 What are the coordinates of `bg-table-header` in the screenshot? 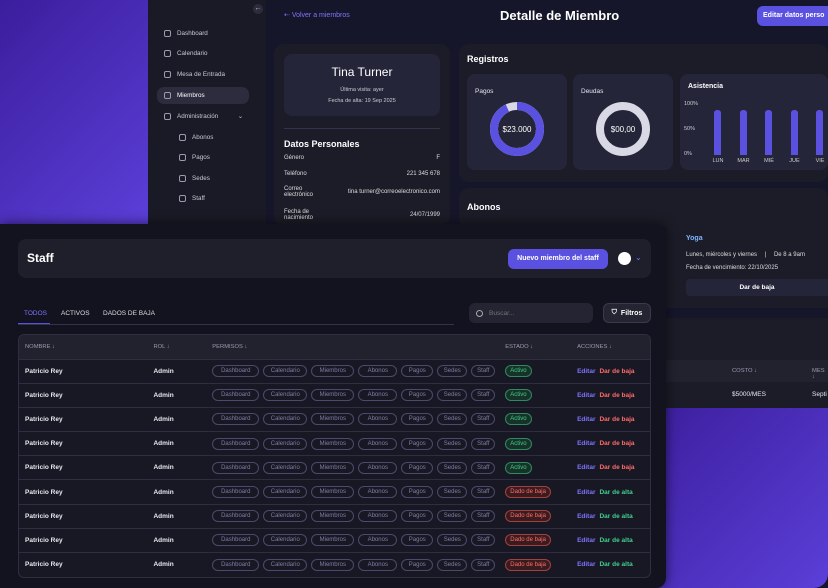 It's located at (747, 371).